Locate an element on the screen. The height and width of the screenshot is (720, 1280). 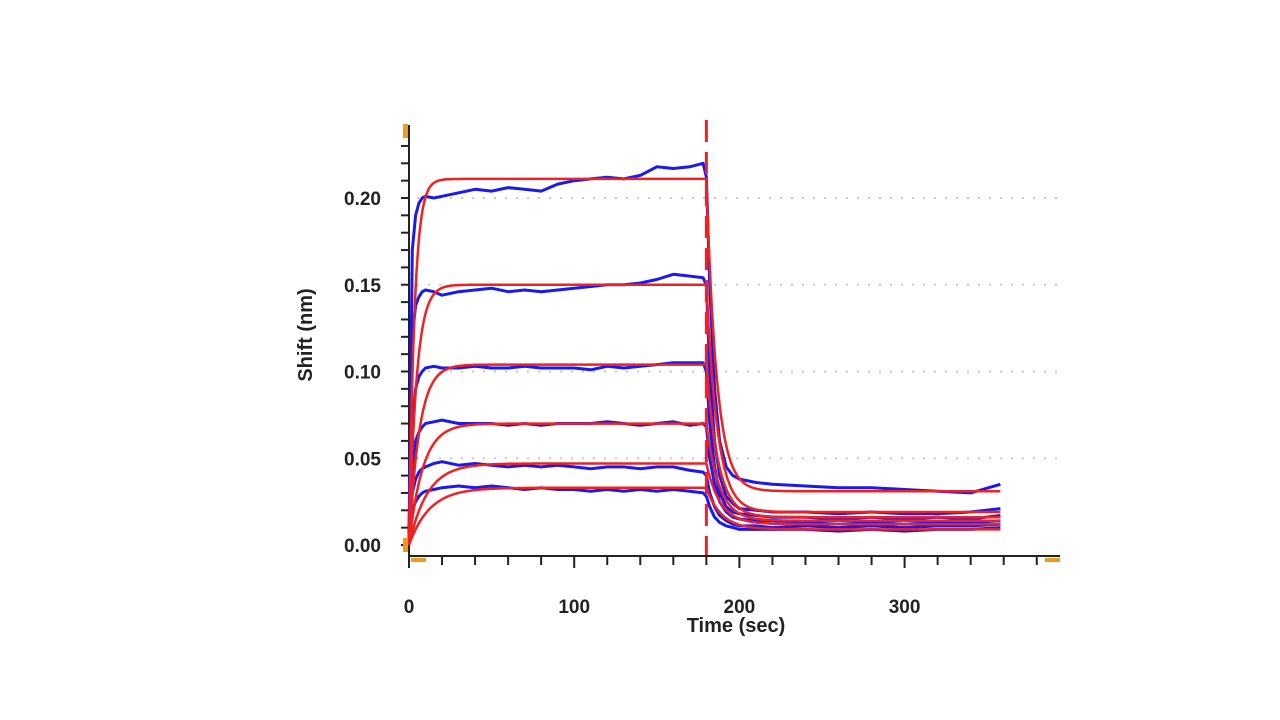
y-tick-label: 0.05 is located at coordinates (362, 459).